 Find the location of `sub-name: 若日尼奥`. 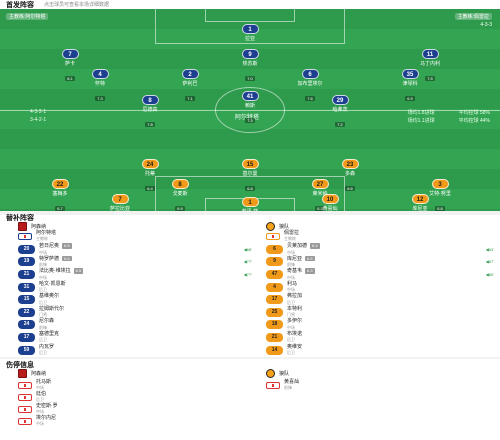

sub-name: 若日尼奥 is located at coordinates (49, 246).